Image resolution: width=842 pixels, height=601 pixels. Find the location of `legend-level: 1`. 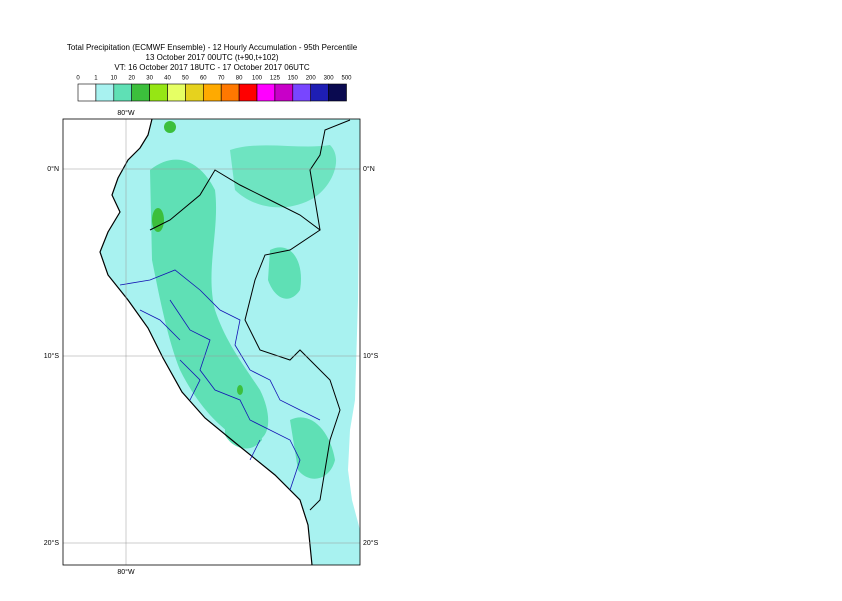

legend-level: 1 is located at coordinates (96, 79).